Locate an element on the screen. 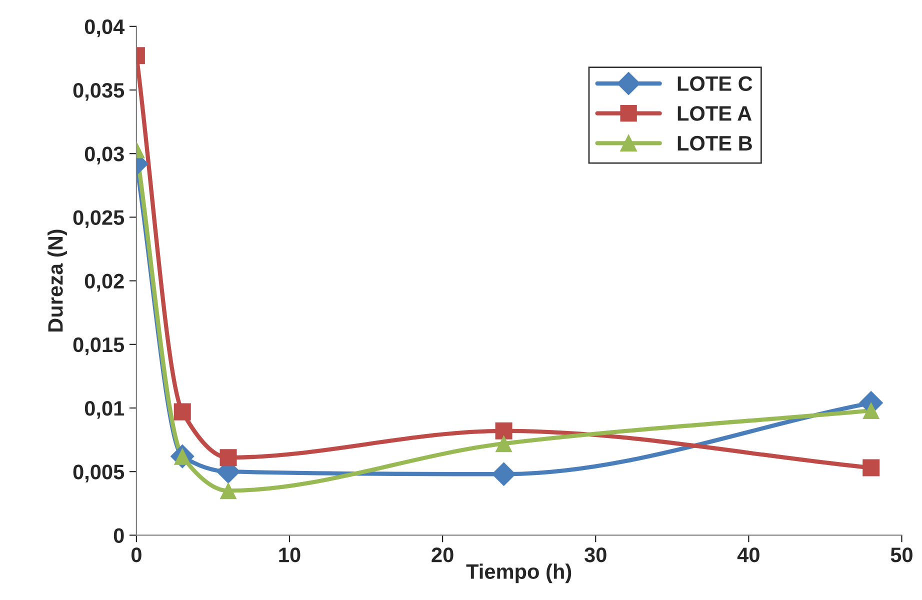 The height and width of the screenshot is (600, 922). x-tick-label: 0 is located at coordinates (136, 555).